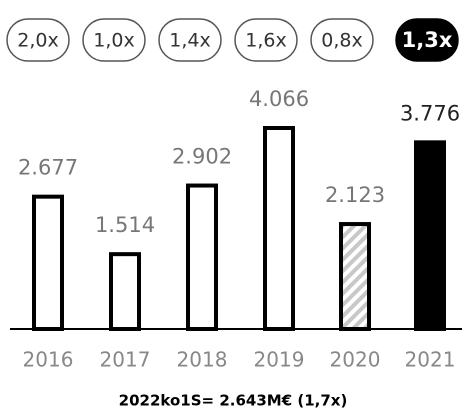  I want to click on x-tick-label: 2019, so click(279, 360).